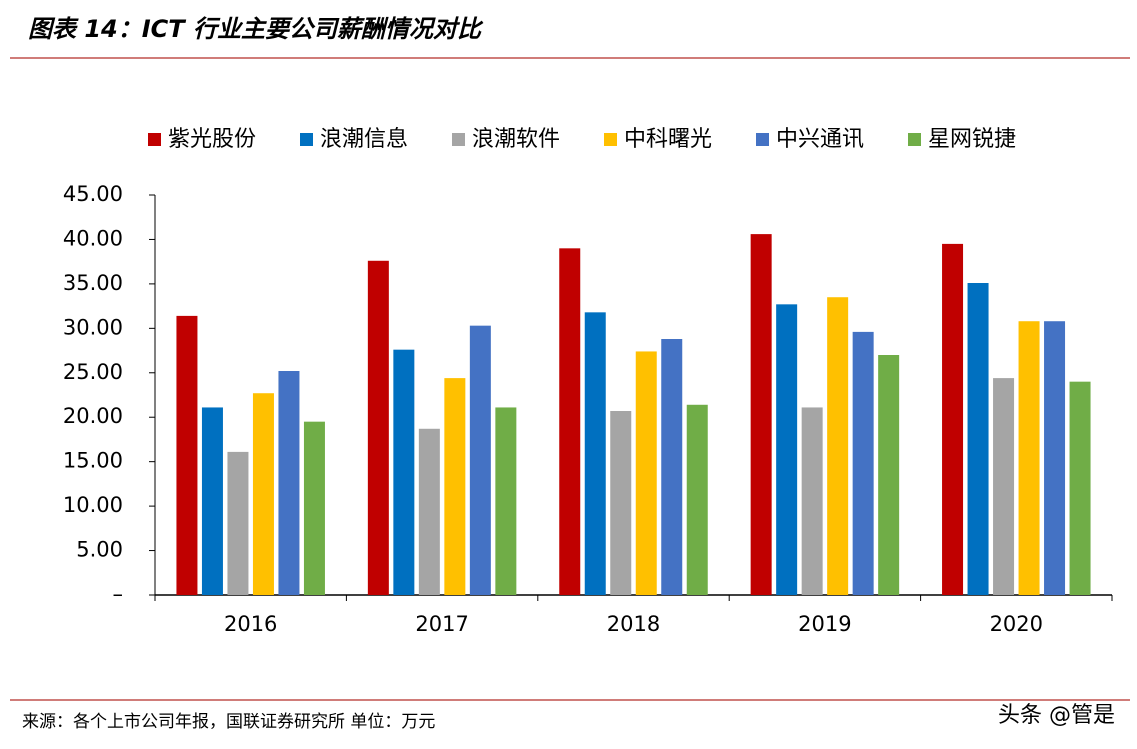 This screenshot has height=749, width=1137. I want to click on chart-title: 图表 14：ICT 行业主要公司薪酬情况对比, so click(256, 29).